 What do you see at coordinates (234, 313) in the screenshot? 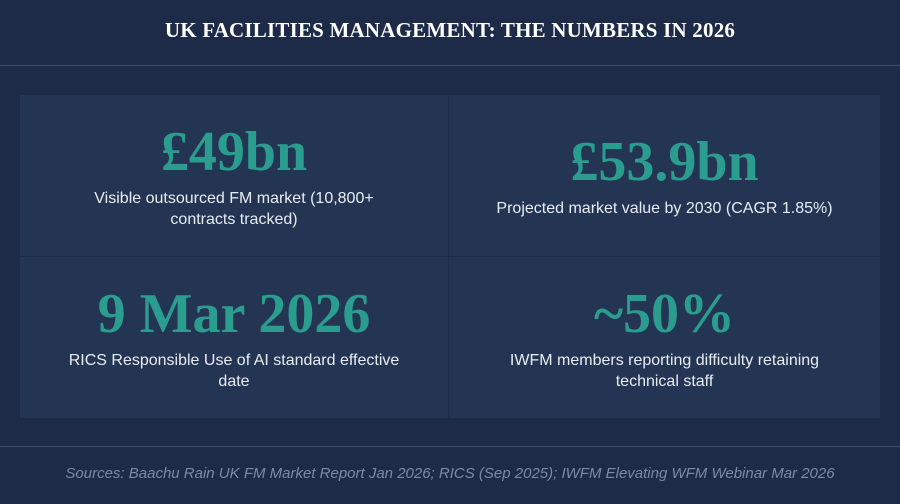
I see `stat-value: 9 Mar 2026` at bounding box center [234, 313].